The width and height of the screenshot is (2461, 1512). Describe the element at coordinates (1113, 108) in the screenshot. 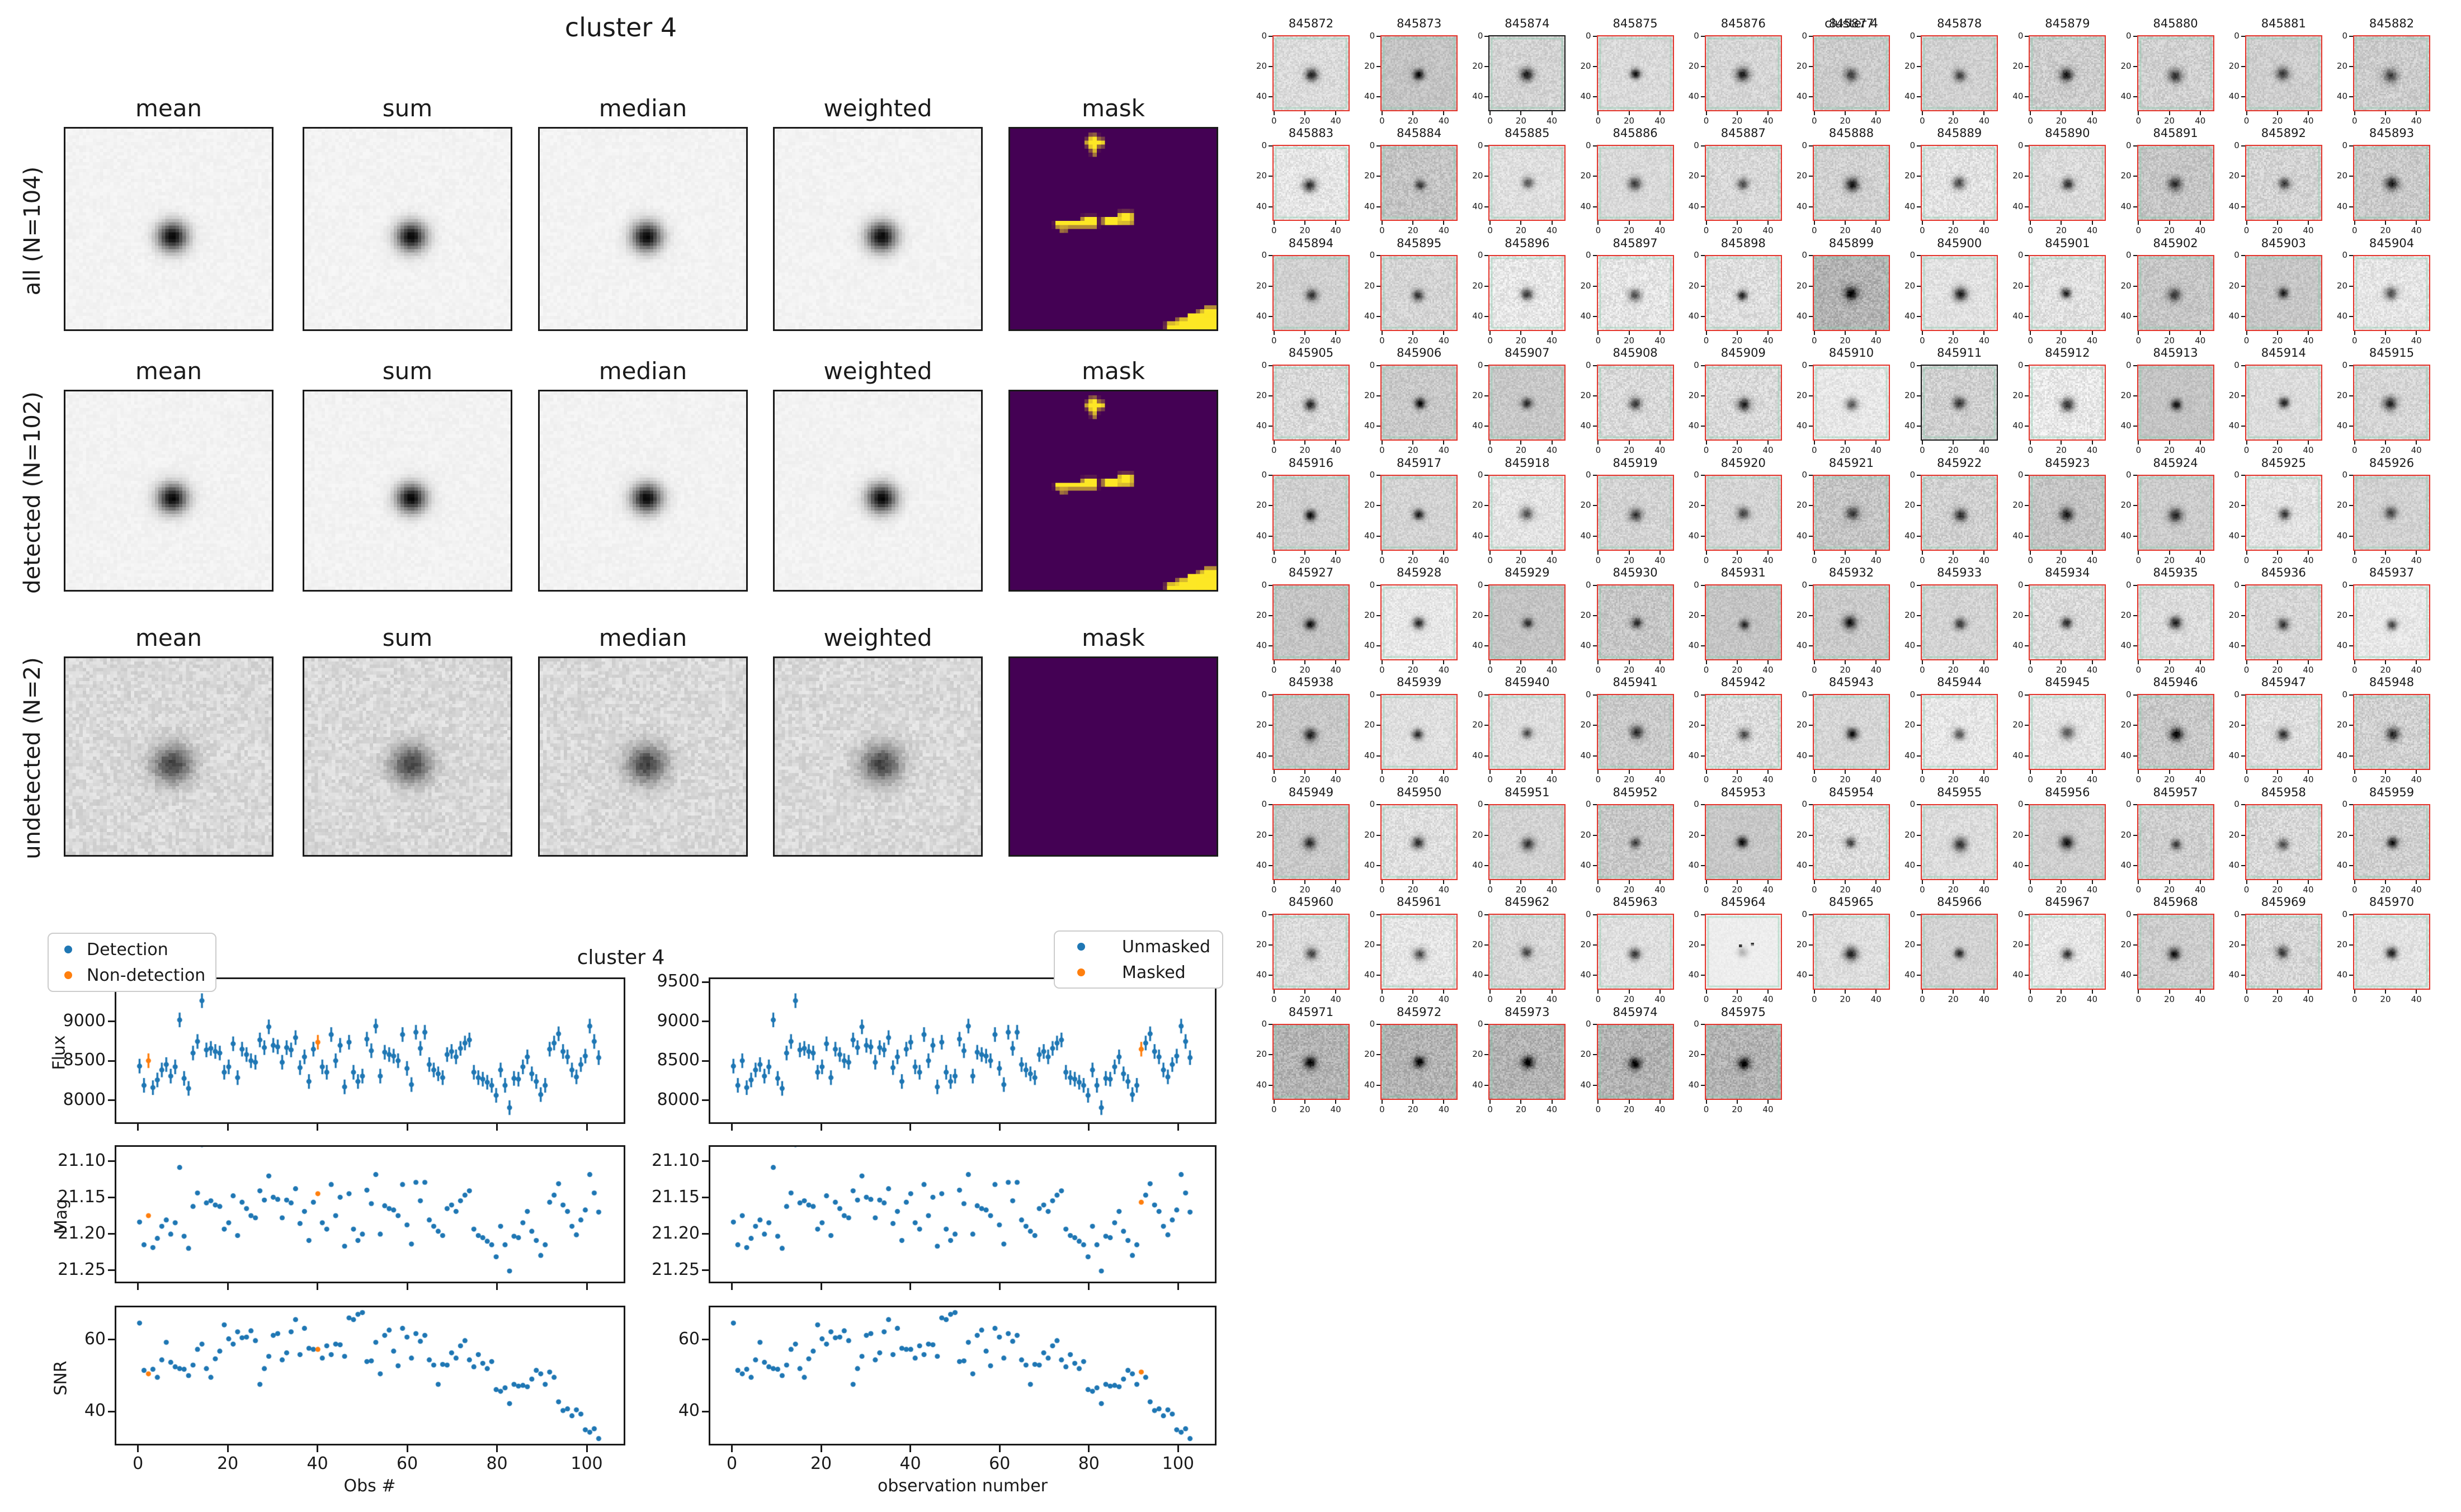

I see `panel-column-header-mask: mask` at that location.